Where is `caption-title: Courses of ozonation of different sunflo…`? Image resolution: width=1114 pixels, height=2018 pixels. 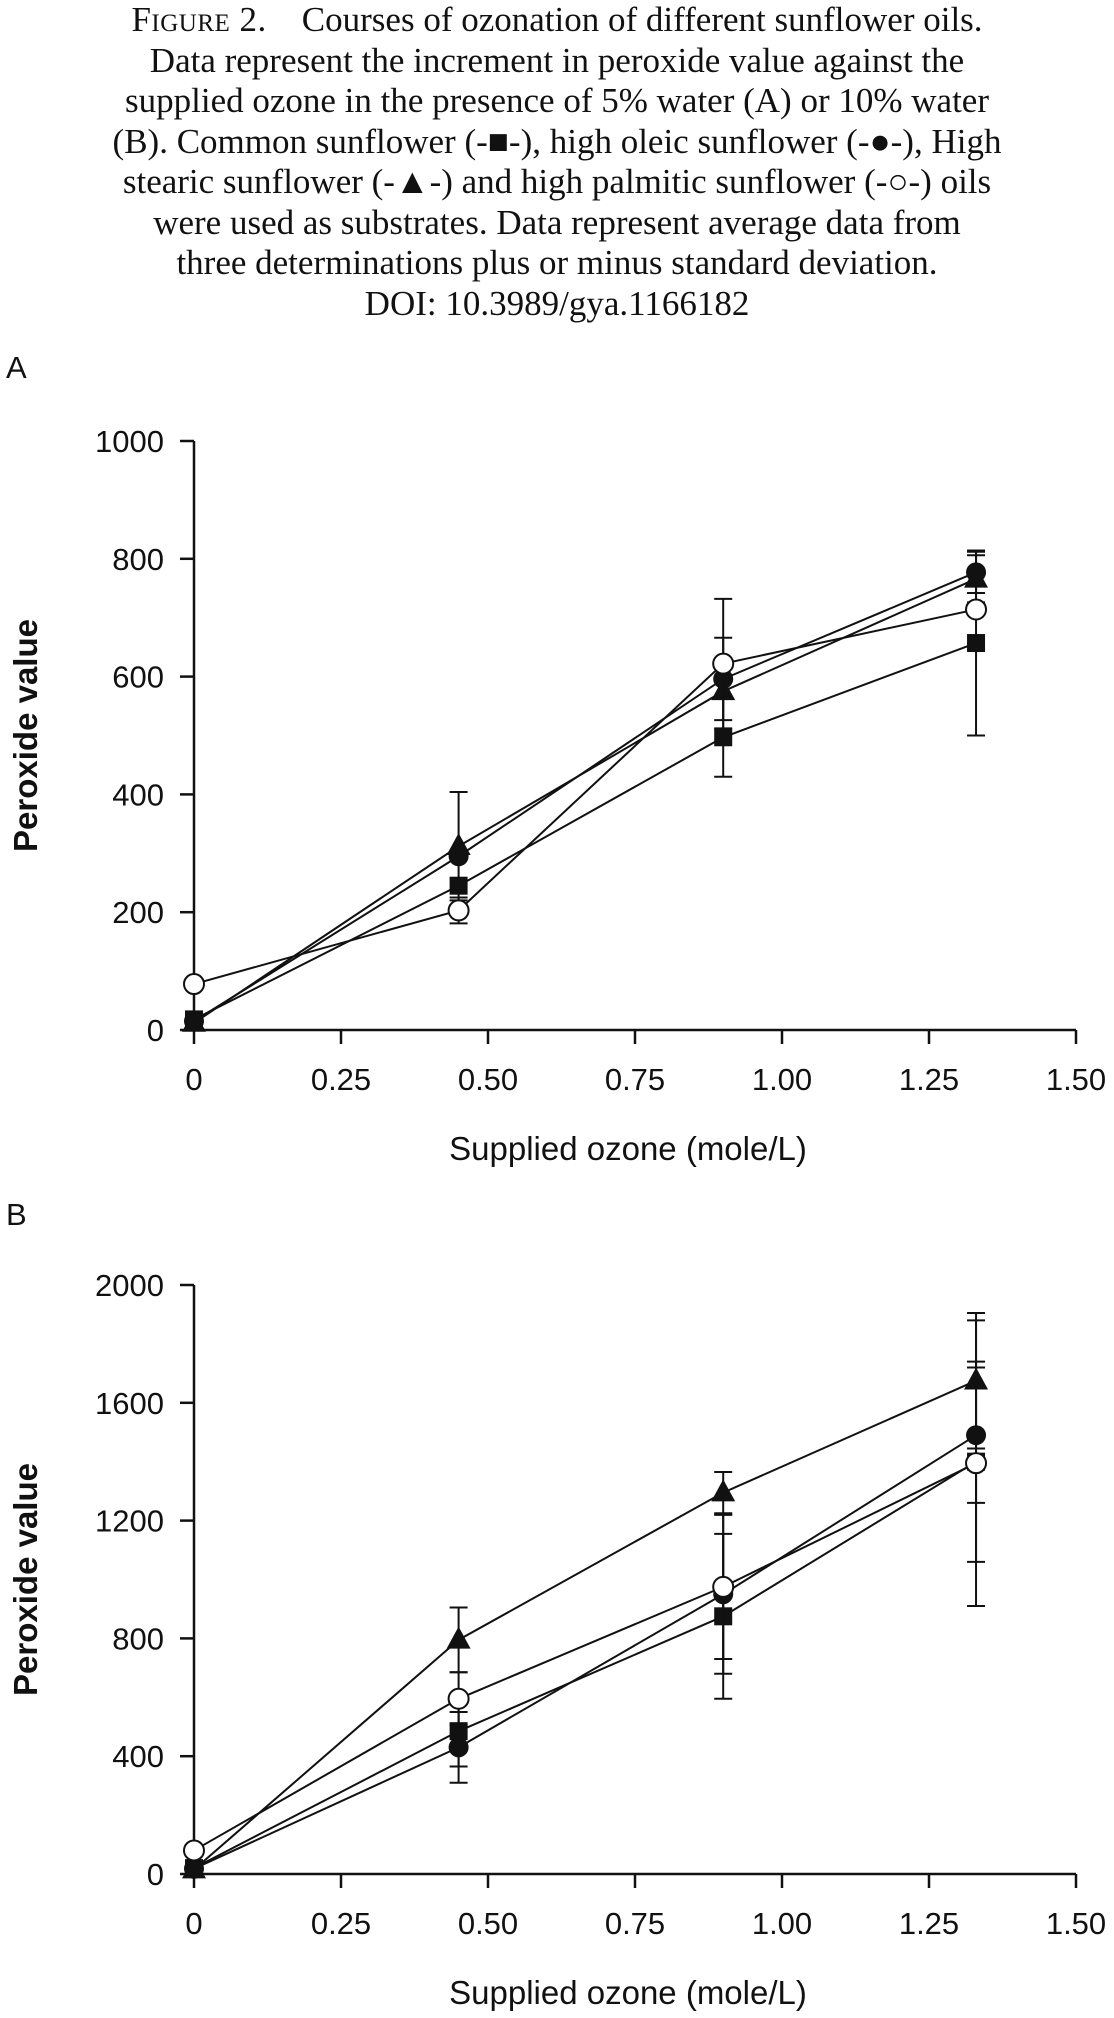 caption-title: Courses of ozonation of different sunflo… is located at coordinates (642, 19).